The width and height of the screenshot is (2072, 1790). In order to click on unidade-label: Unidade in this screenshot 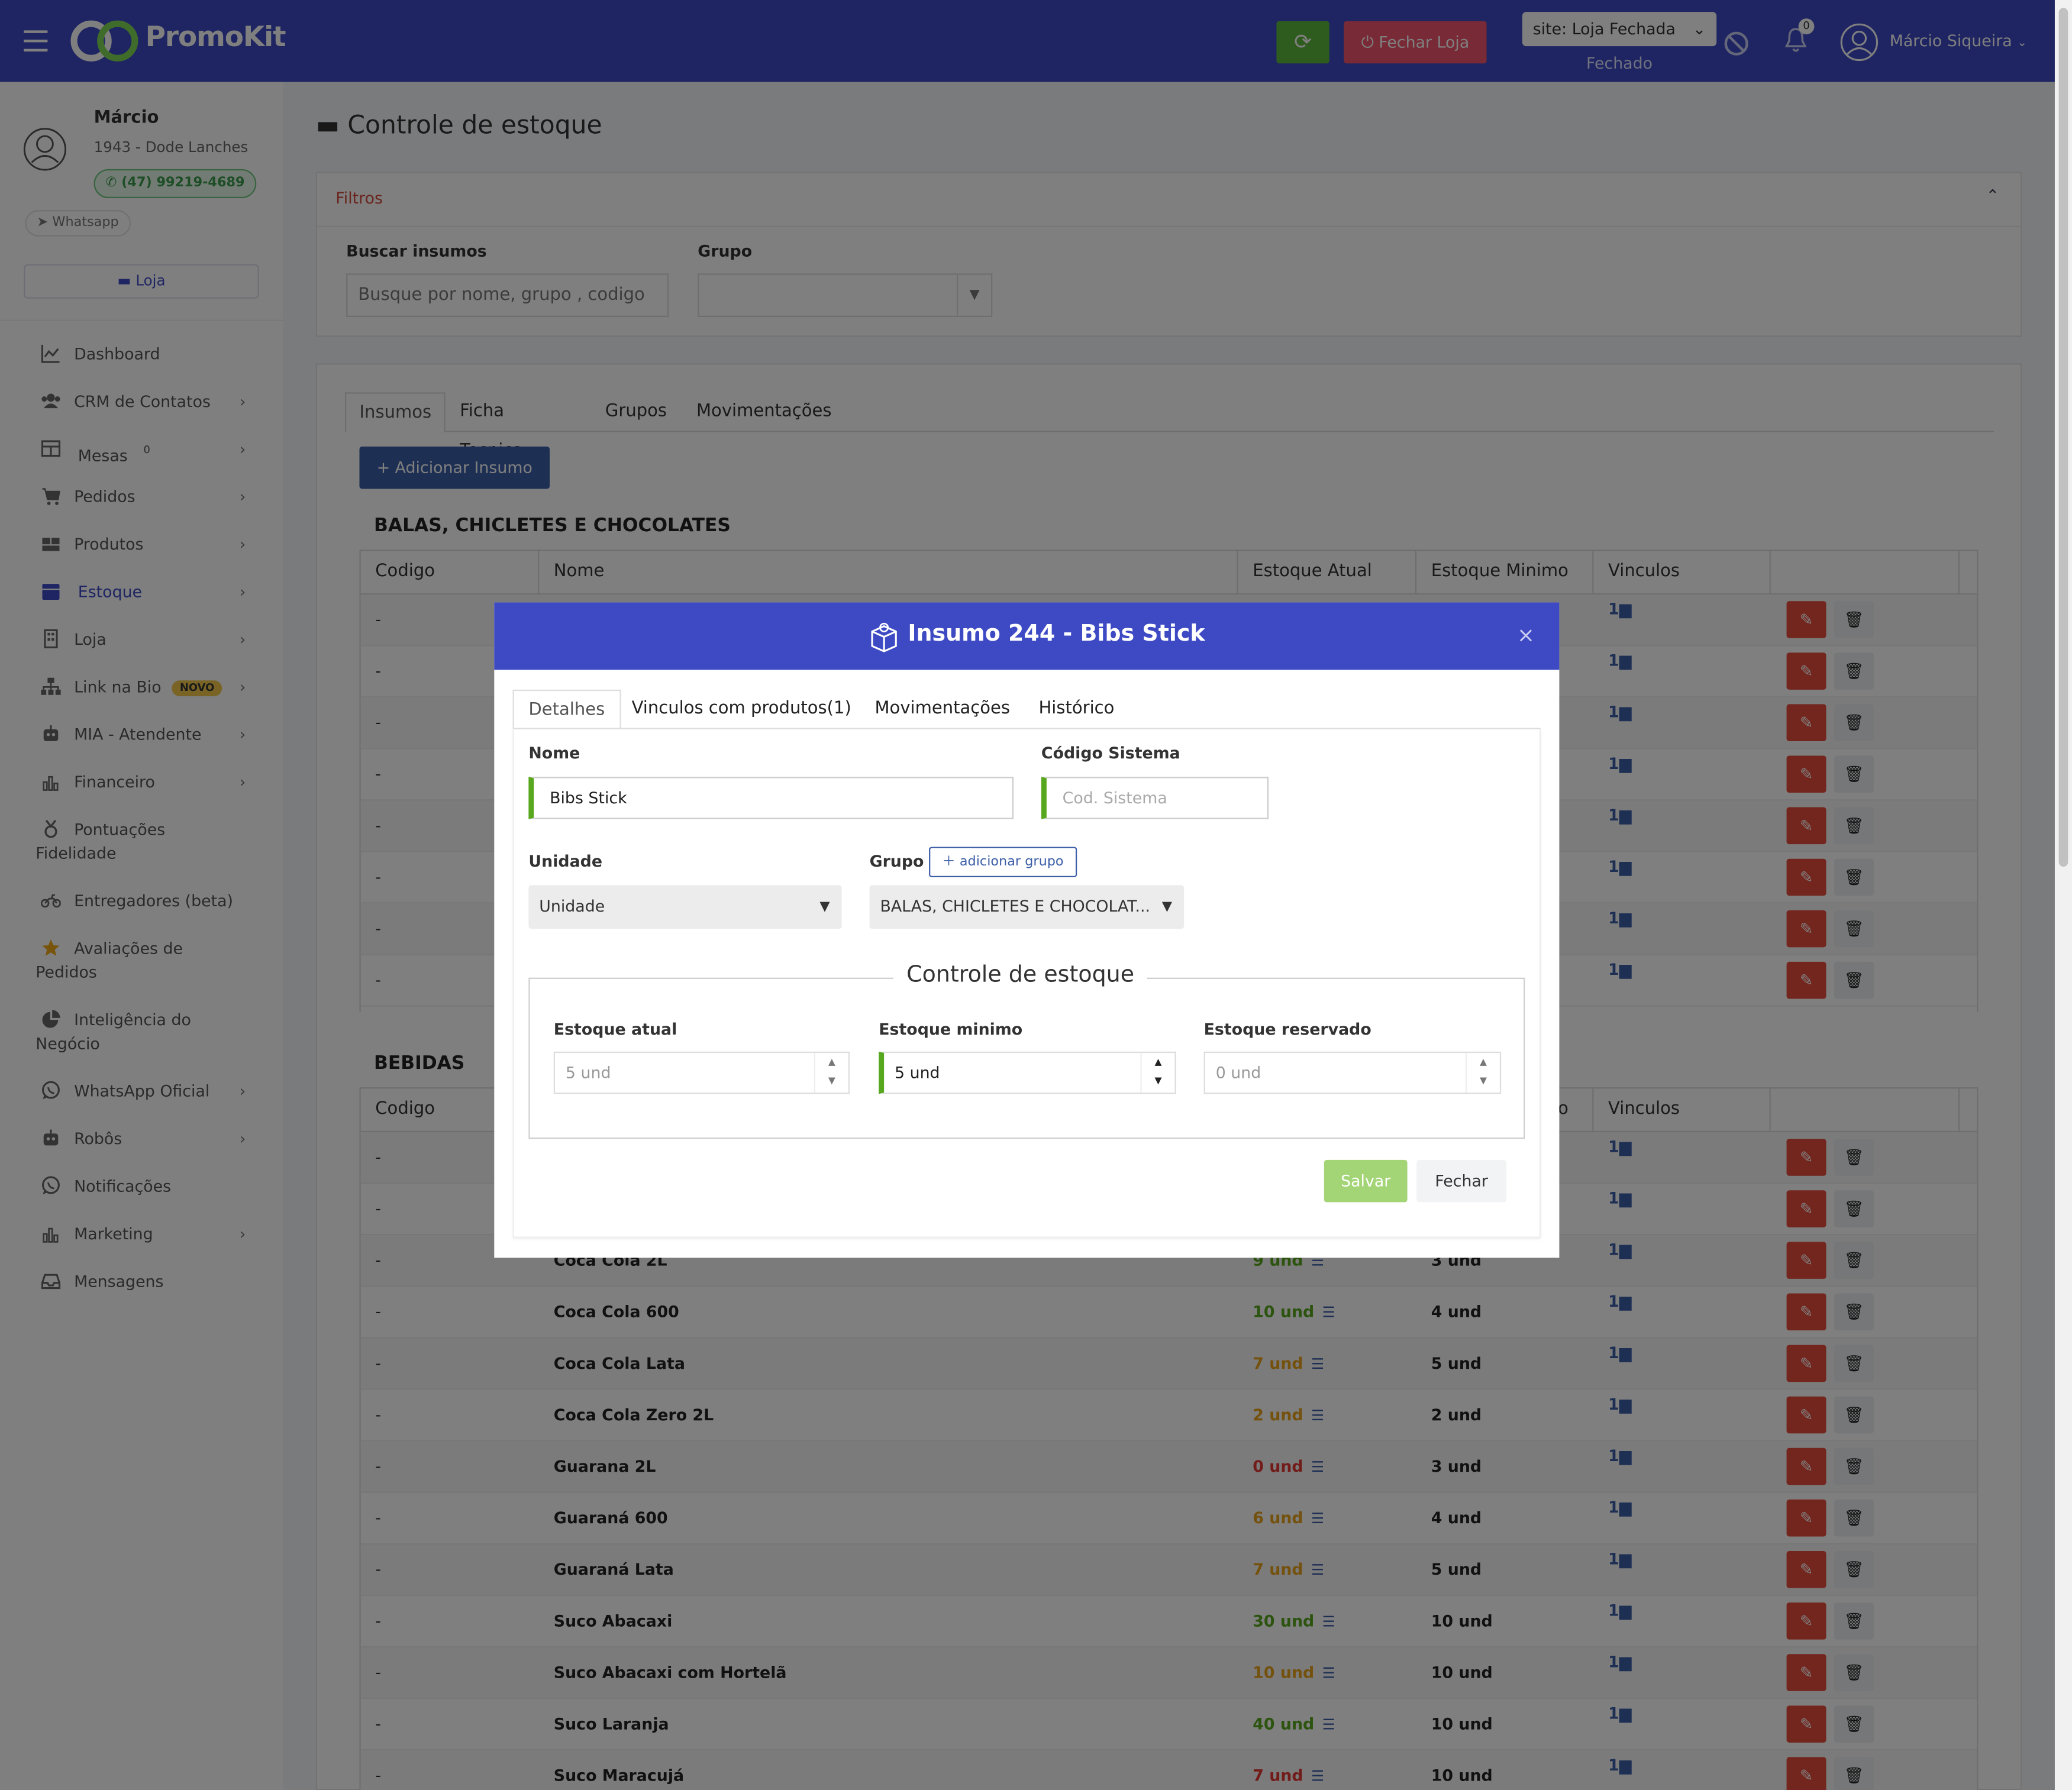, I will do `click(565, 861)`.